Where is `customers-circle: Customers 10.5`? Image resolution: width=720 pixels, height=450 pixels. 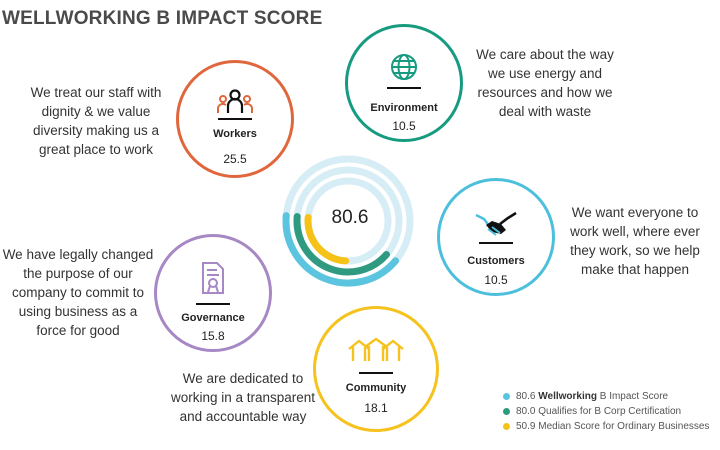 customers-circle: Customers 10.5 is located at coordinates (496, 237).